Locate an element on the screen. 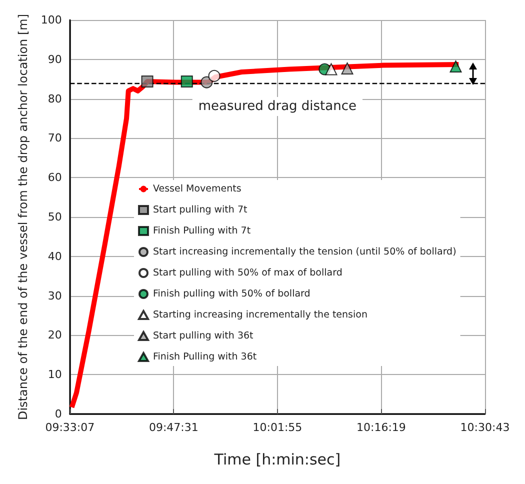 This screenshot has width=525, height=484. legend-label: Start pulling with 36t is located at coordinates (203, 336).